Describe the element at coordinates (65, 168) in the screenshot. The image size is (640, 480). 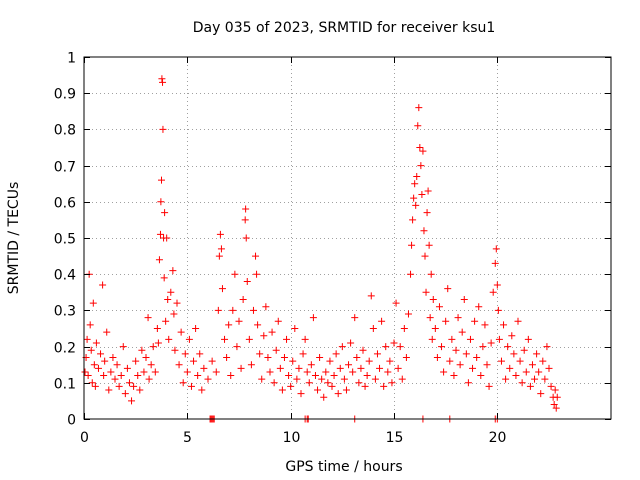
I see `y-tick-label: 0.7` at that location.